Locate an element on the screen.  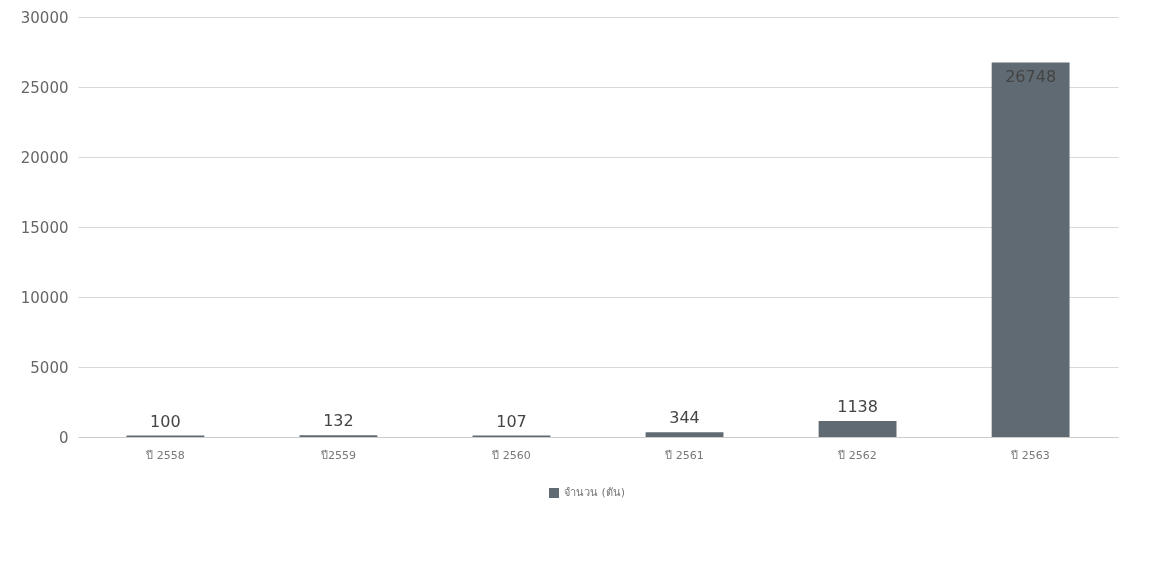
y-tick-label: 30000 is located at coordinates (44, 17).